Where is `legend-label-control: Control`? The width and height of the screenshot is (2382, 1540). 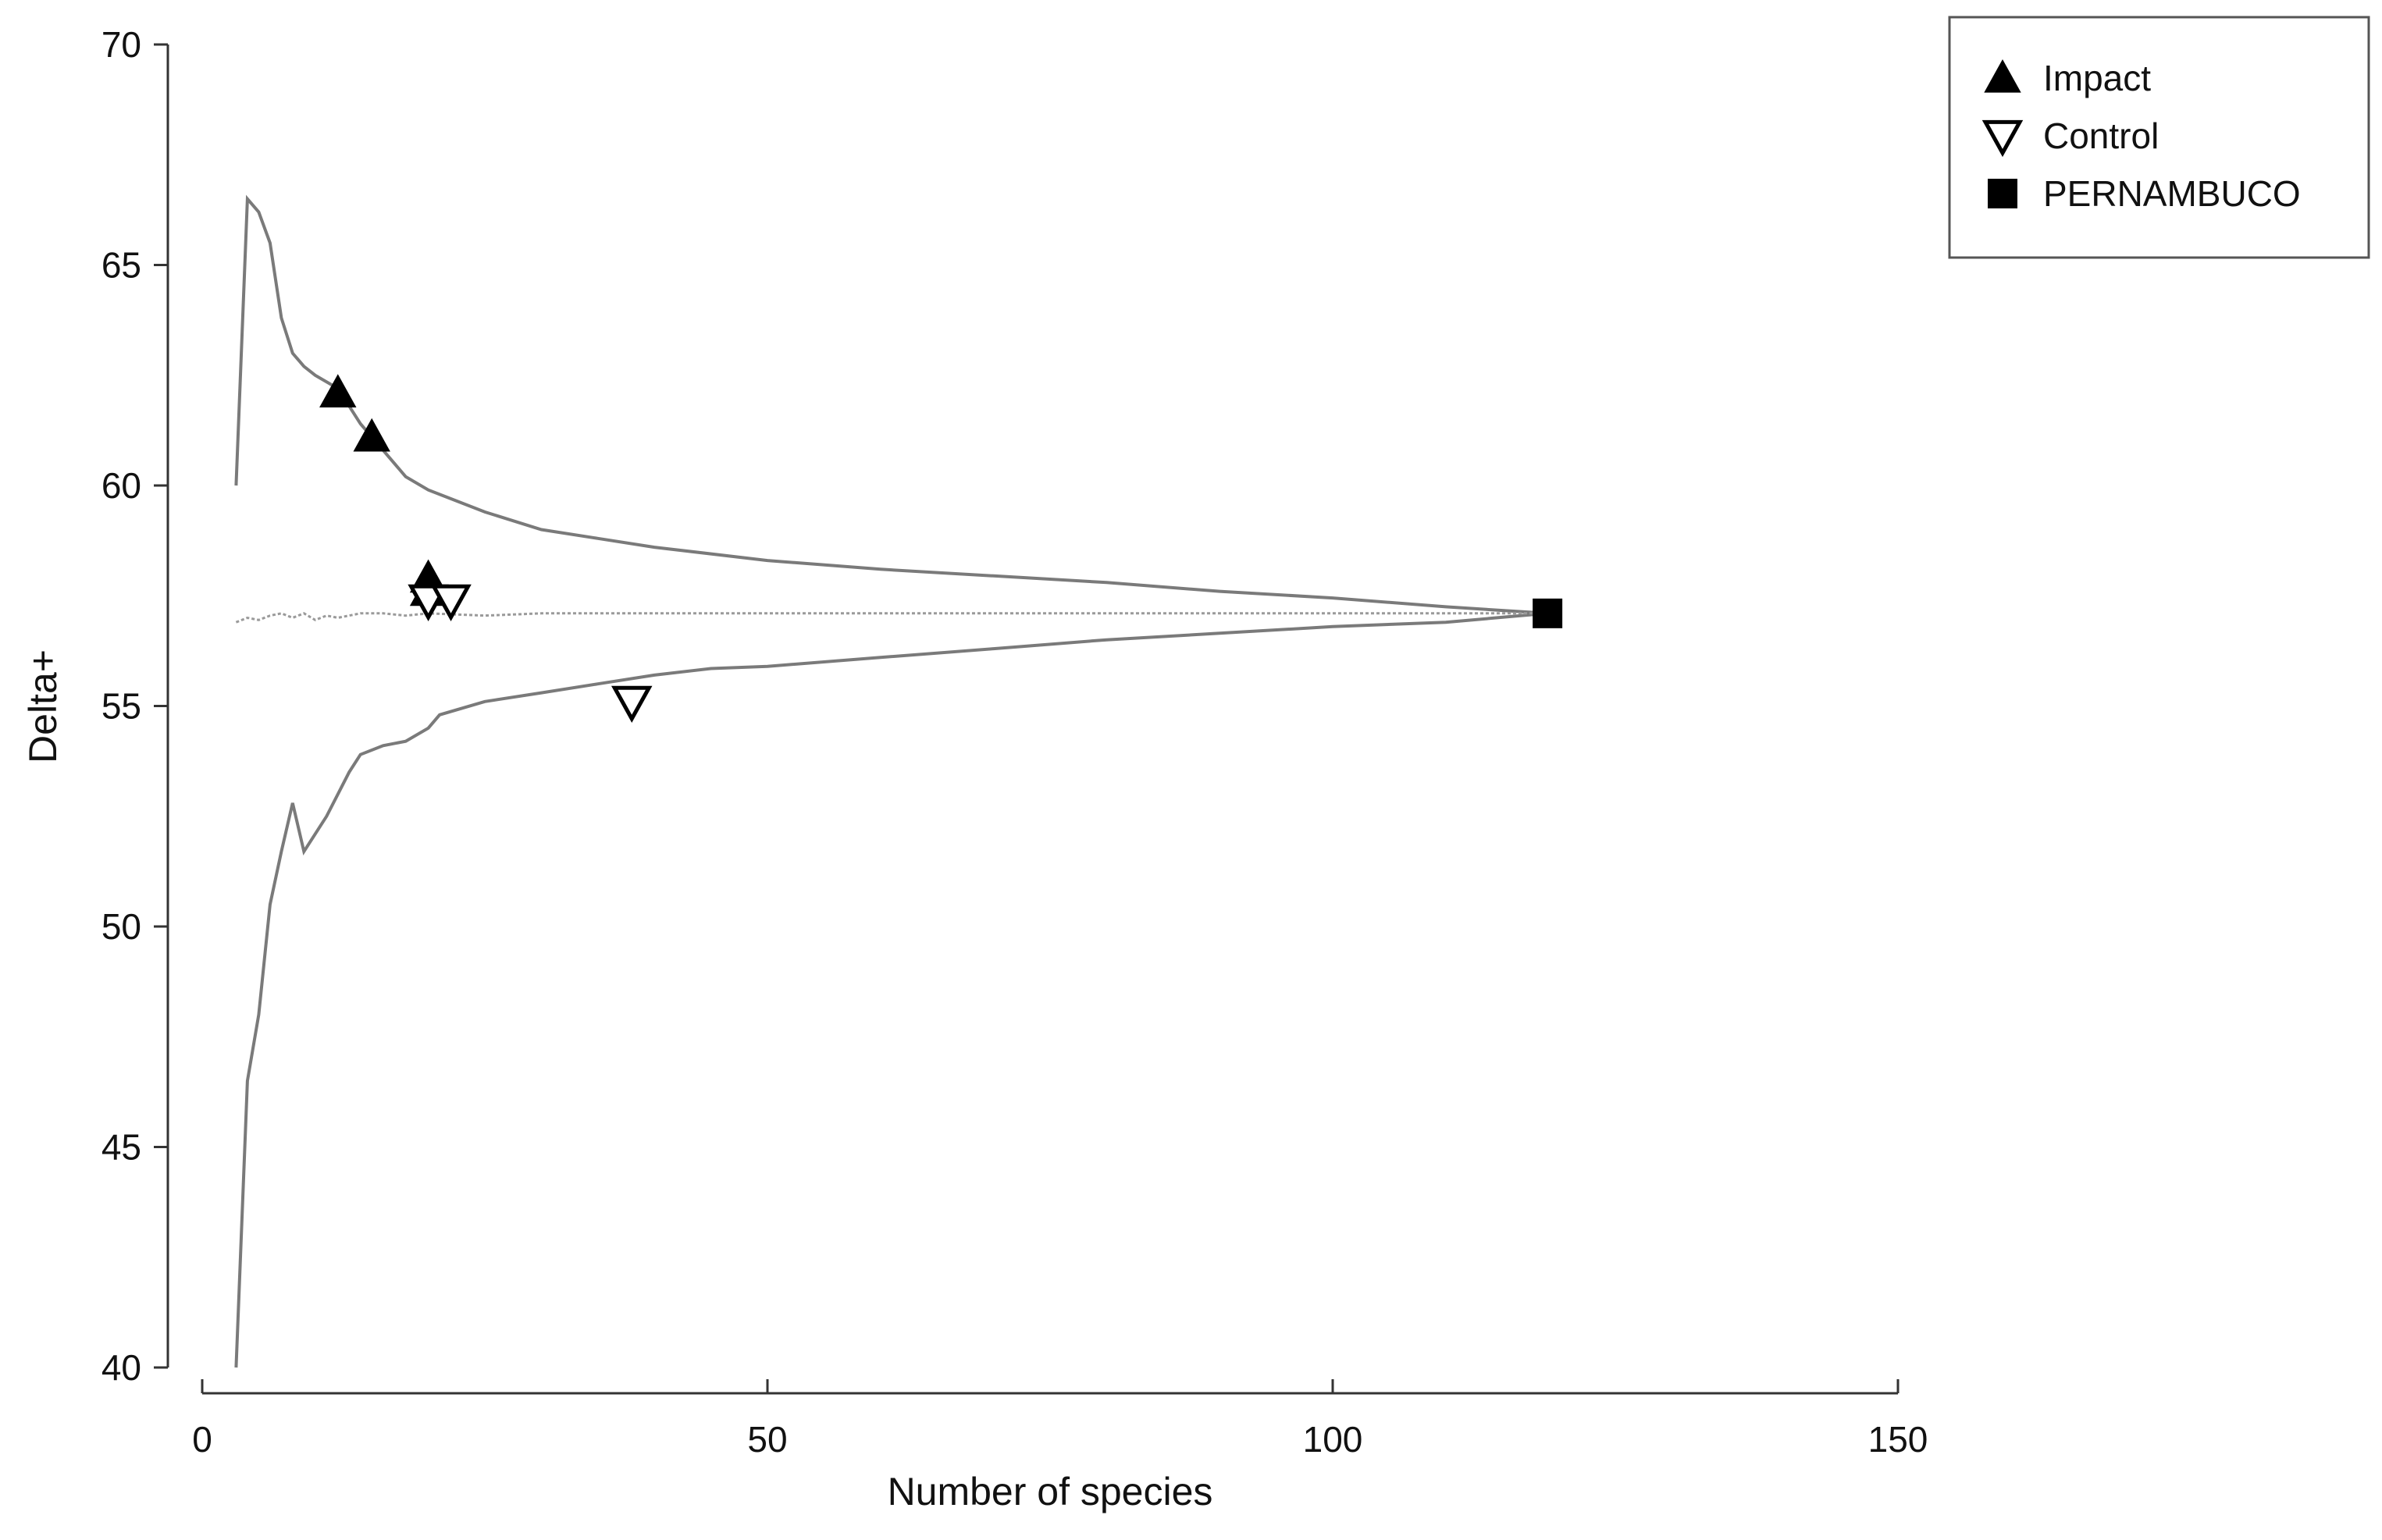
legend-label-control: Control is located at coordinates (2101, 136).